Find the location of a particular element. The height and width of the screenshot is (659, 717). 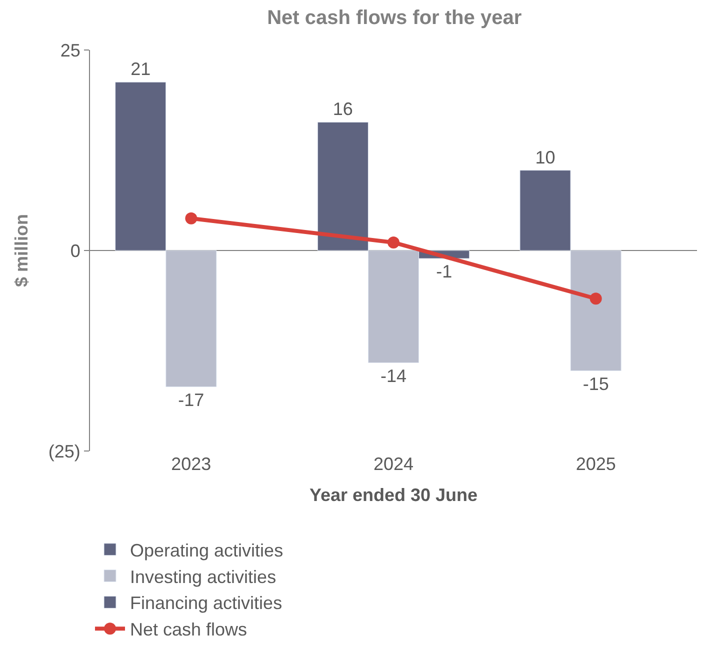

chart-title: Net cash flows for the year is located at coordinates (394, 17).